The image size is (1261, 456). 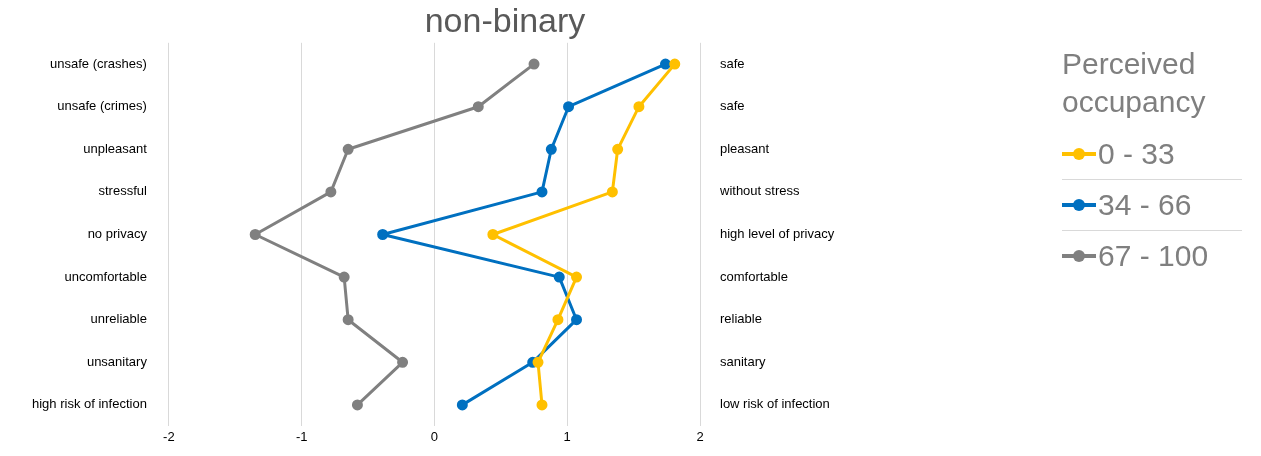 I want to click on chart-title: non-binary, so click(x=505, y=19).